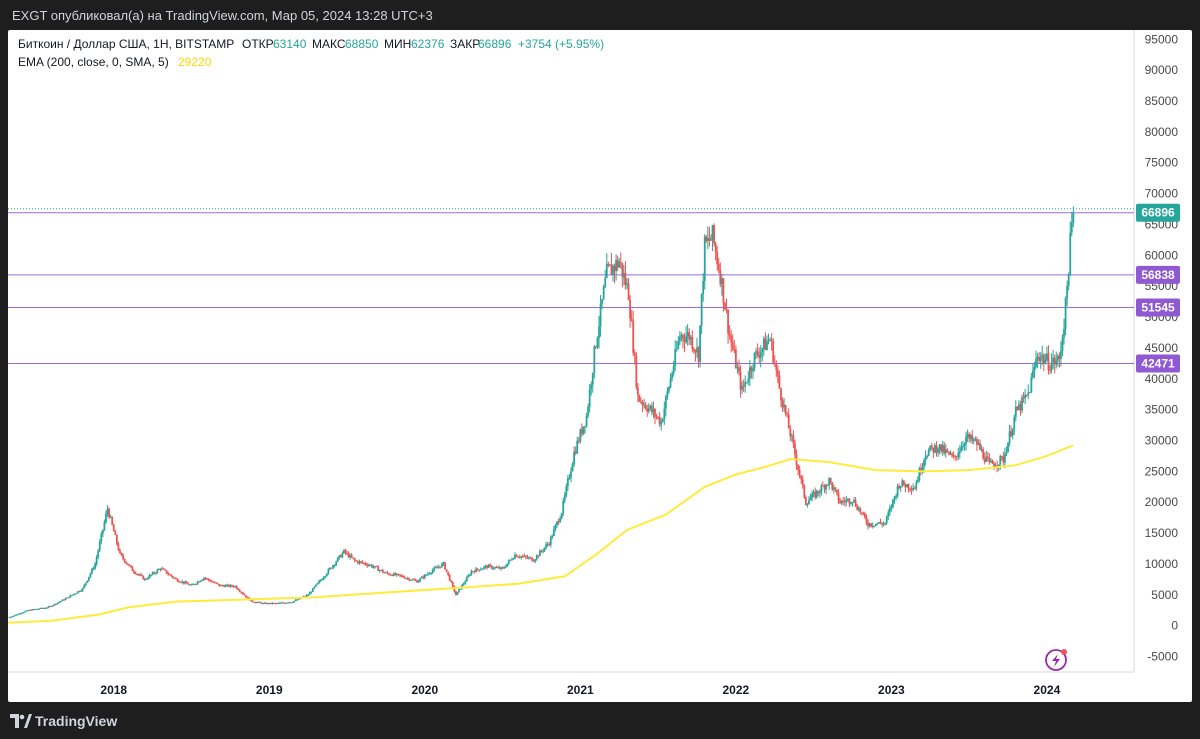 Image resolution: width=1200 pixels, height=739 pixels. I want to click on tradingview-logo-icon, so click(21, 721).